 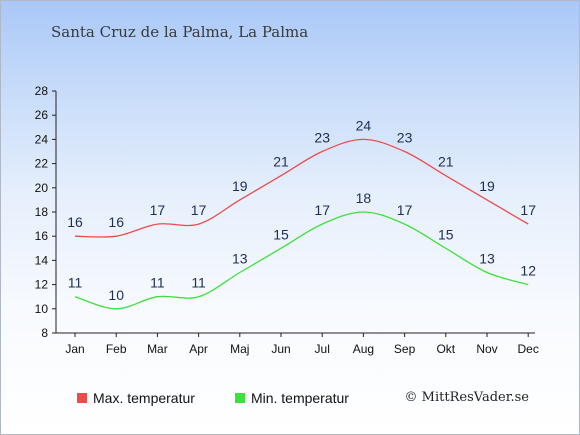 I want to click on x-tick-label: Aug, so click(x=363, y=349).